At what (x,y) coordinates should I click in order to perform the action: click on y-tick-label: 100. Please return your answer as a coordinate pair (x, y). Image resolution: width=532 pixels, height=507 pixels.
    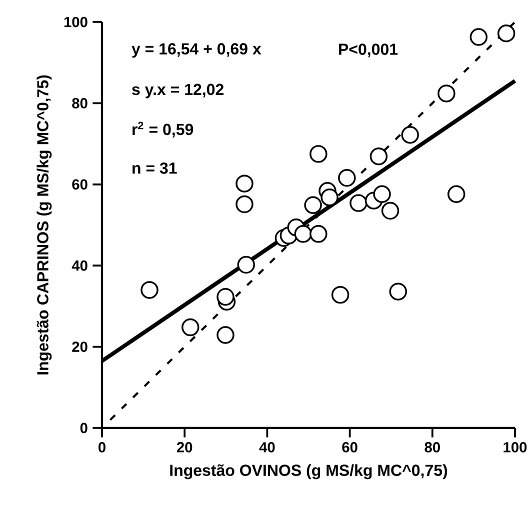
    Looking at the image, I should click on (76, 22).